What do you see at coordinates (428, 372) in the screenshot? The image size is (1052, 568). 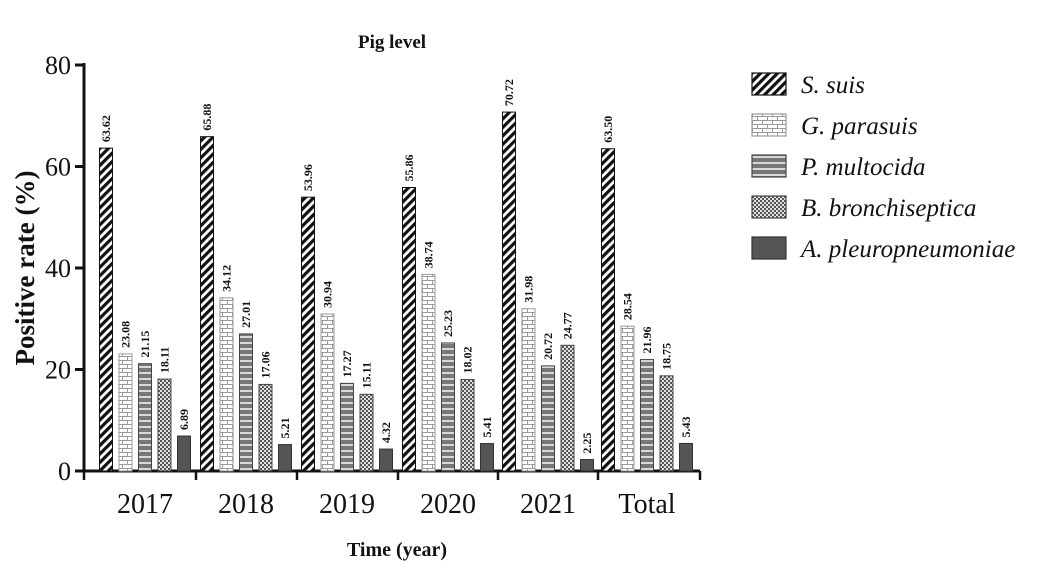 I see `bar-g-parasuis-2020` at bounding box center [428, 372].